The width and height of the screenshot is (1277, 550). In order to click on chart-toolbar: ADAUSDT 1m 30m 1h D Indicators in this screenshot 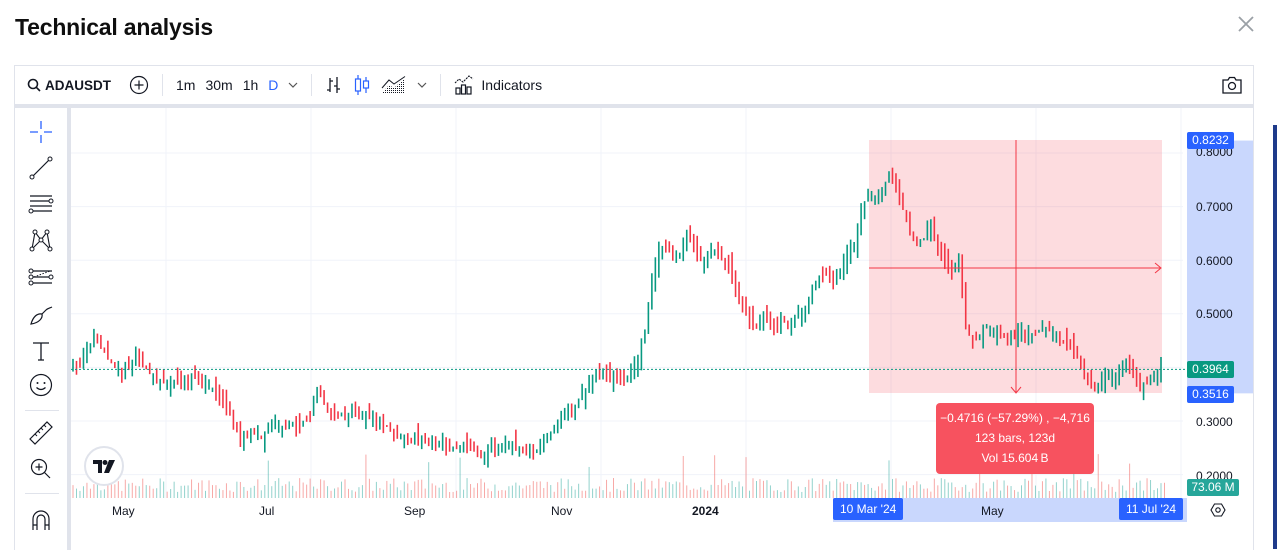, I will do `click(634, 85)`.